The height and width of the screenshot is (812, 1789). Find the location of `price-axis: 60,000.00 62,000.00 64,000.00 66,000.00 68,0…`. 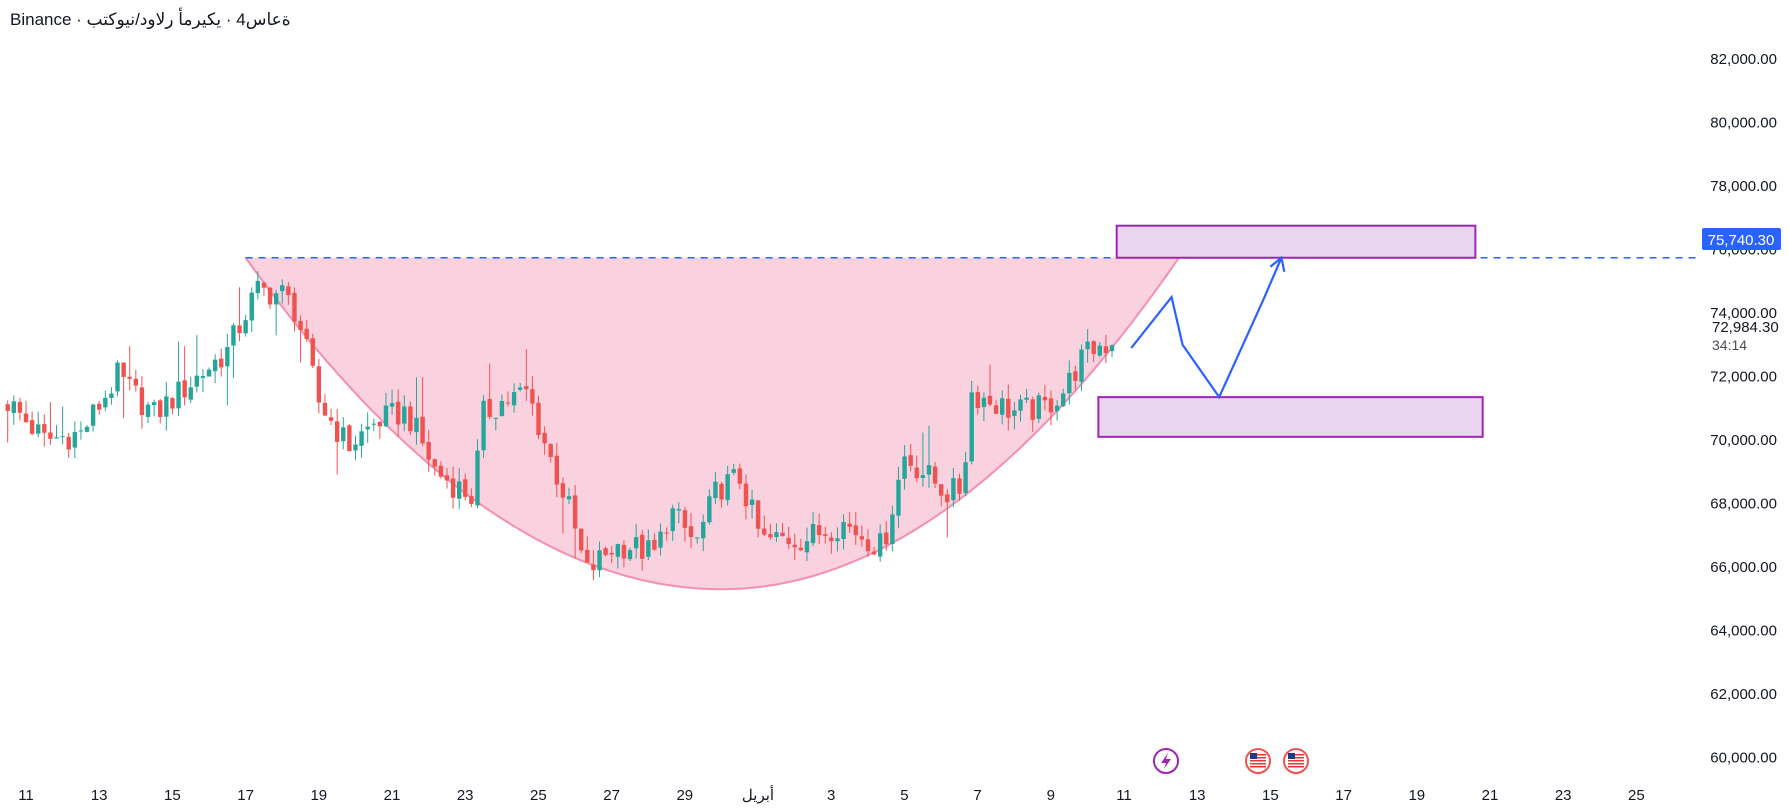

price-axis: 60,000.00 62,000.00 64,000.00 66,000.00 68,0… is located at coordinates (1743, 409).